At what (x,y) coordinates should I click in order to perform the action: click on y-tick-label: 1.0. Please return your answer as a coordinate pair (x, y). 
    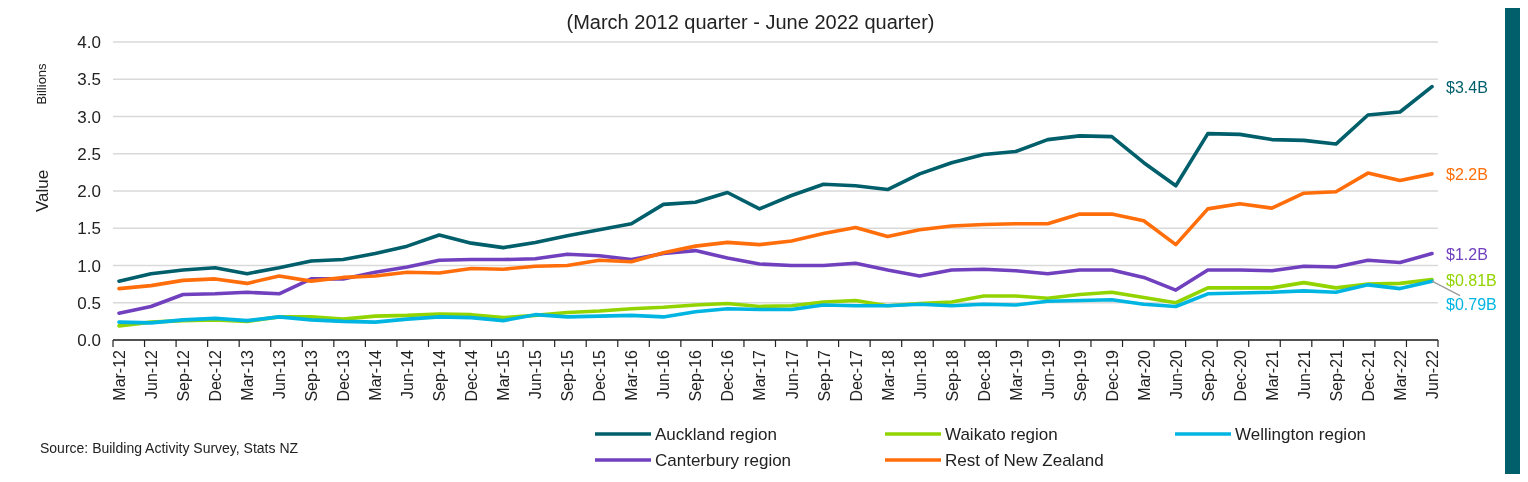
    Looking at the image, I should click on (89, 266).